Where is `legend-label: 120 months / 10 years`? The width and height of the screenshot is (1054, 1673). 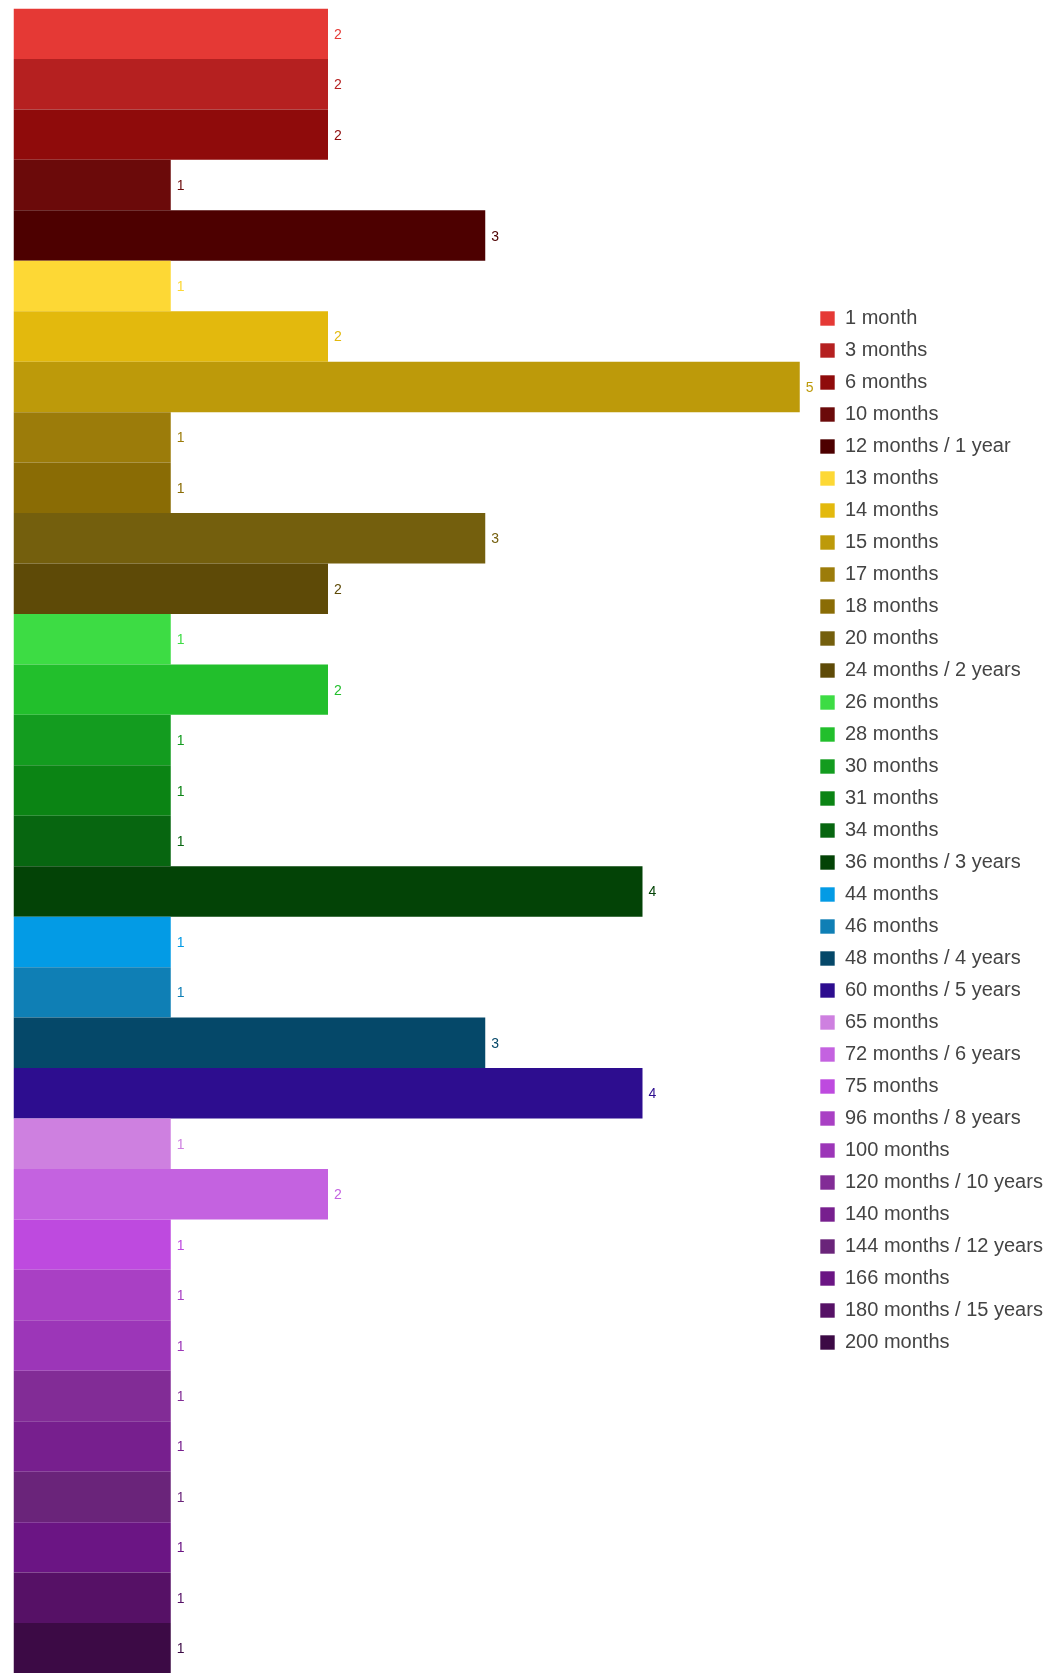 legend-label: 120 months / 10 years is located at coordinates (944, 1181).